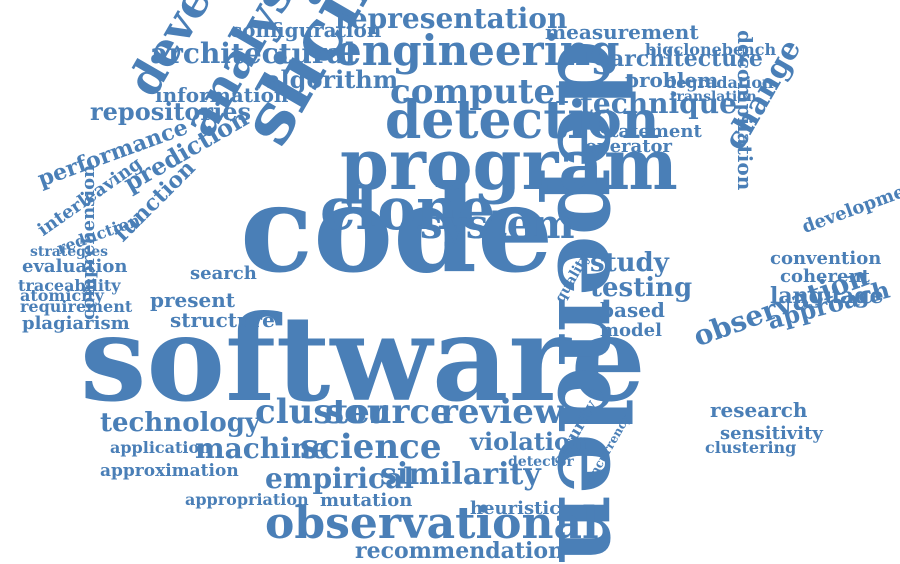  Describe the element at coordinates (502, 412) in the screenshot. I see `word-review: review` at that location.